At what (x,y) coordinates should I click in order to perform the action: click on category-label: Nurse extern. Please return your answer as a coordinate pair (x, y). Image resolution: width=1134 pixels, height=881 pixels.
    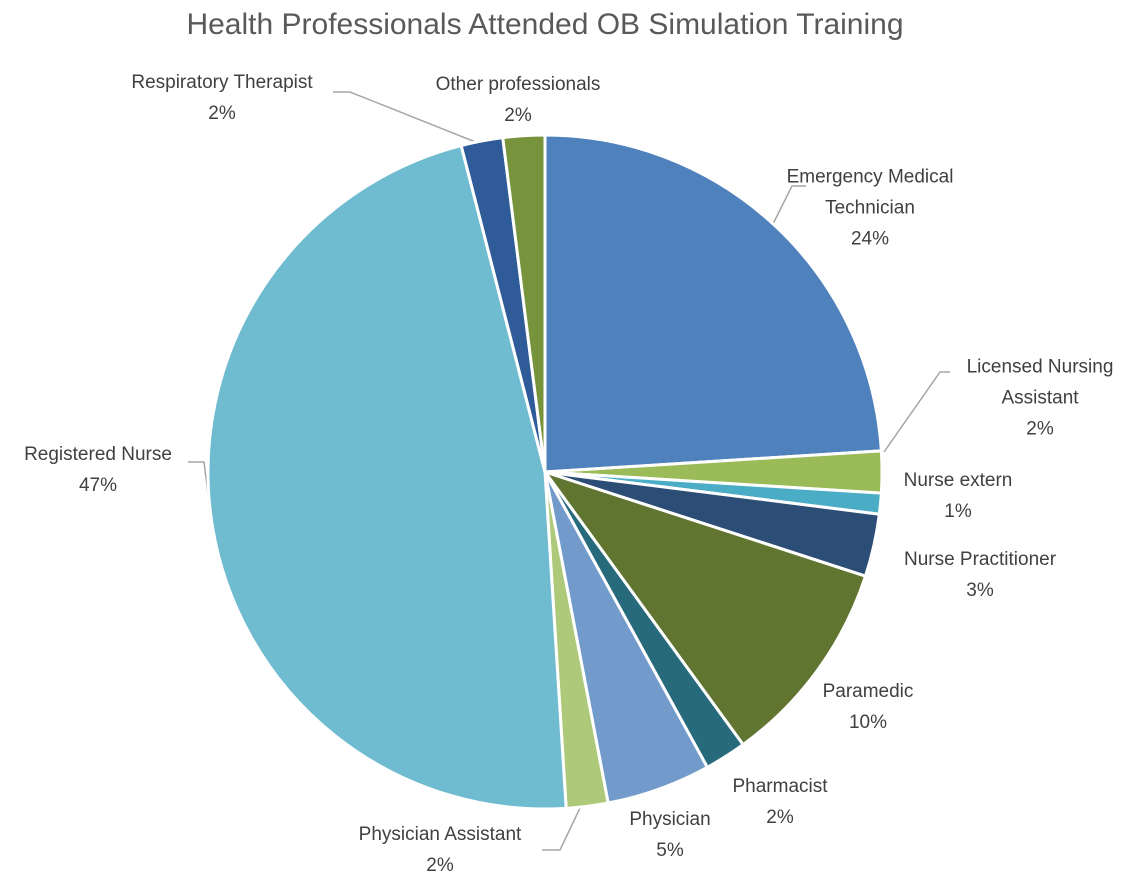
    Looking at the image, I should click on (958, 480).